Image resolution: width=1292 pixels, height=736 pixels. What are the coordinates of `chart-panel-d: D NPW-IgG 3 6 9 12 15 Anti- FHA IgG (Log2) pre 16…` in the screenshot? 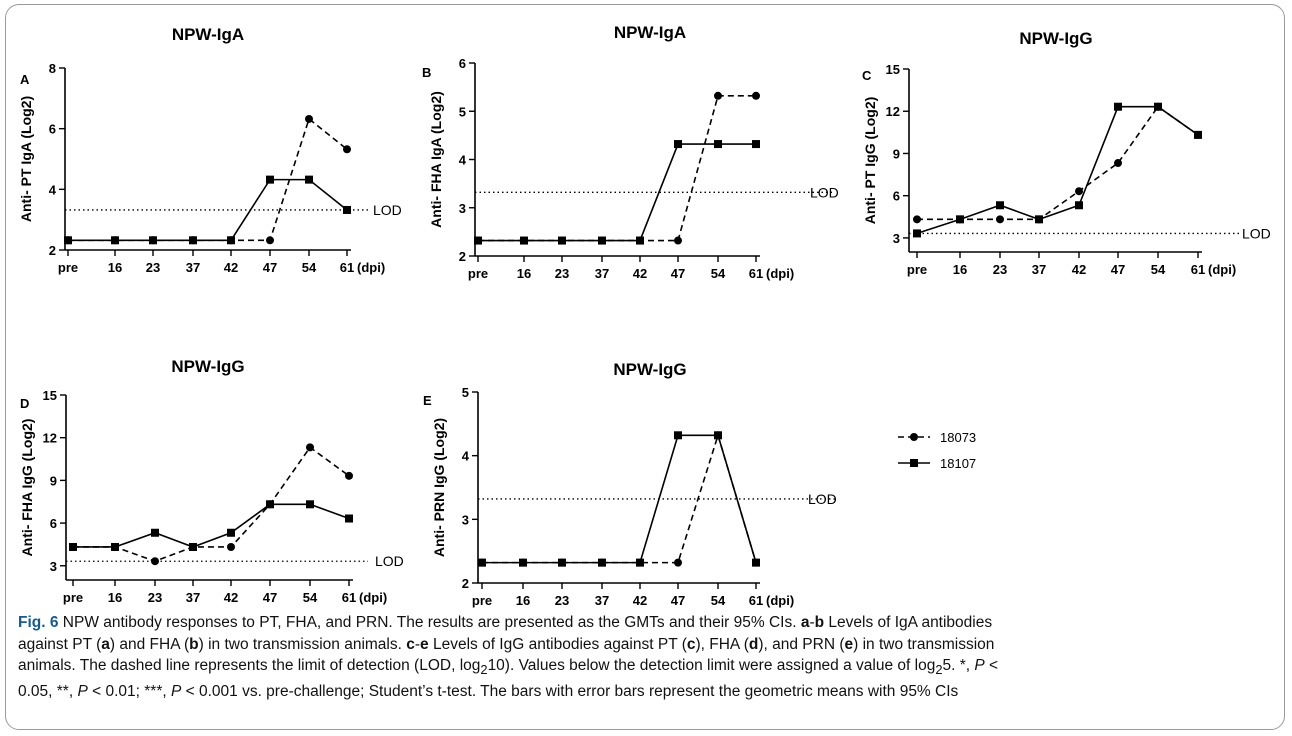 It's located at (211, 481).